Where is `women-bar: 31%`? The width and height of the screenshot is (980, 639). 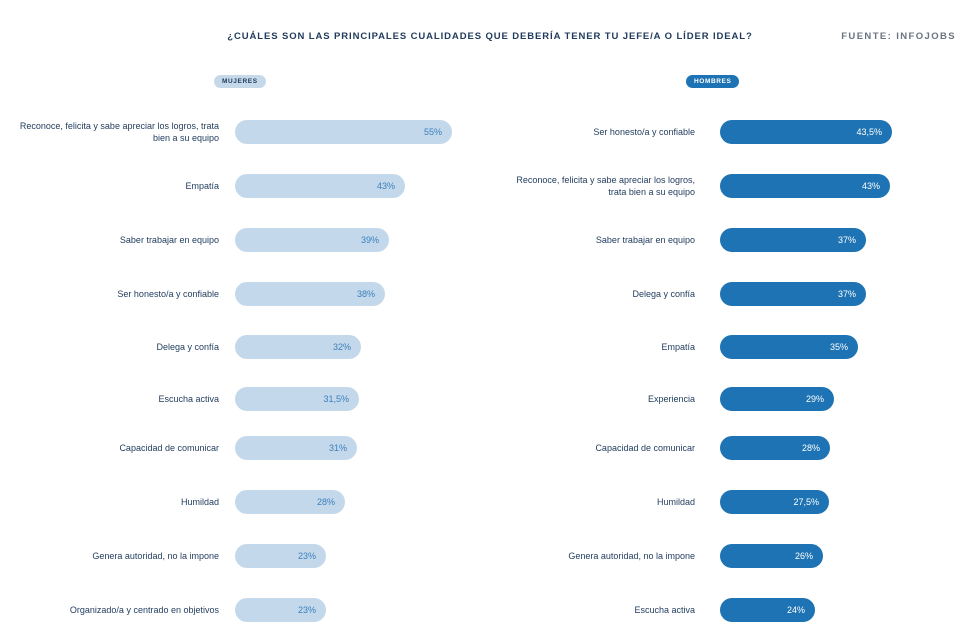 women-bar: 31% is located at coordinates (296, 448).